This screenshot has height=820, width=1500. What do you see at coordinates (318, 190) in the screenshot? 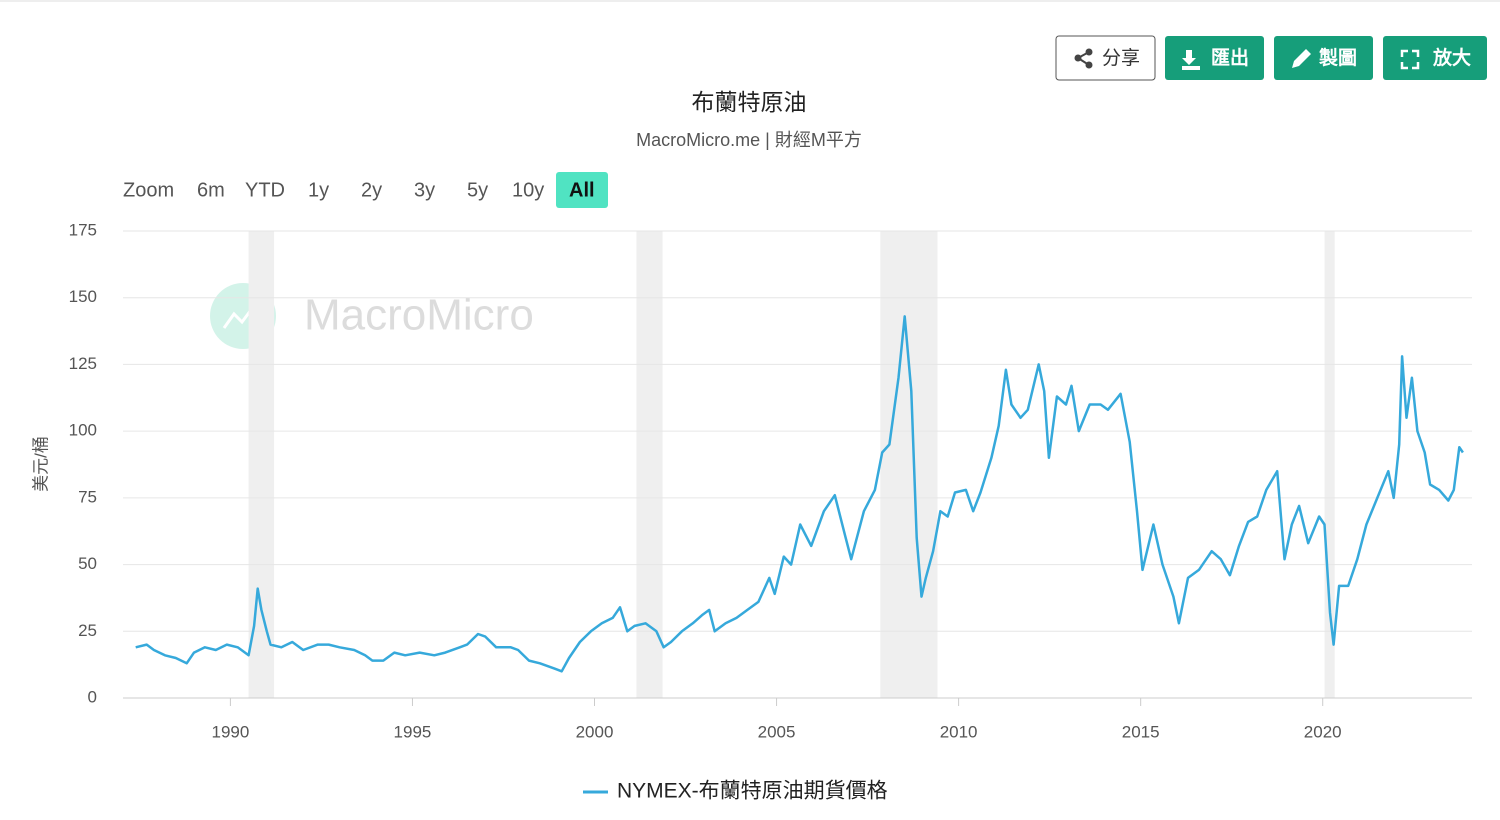
I see `range-option: 1y` at bounding box center [318, 190].